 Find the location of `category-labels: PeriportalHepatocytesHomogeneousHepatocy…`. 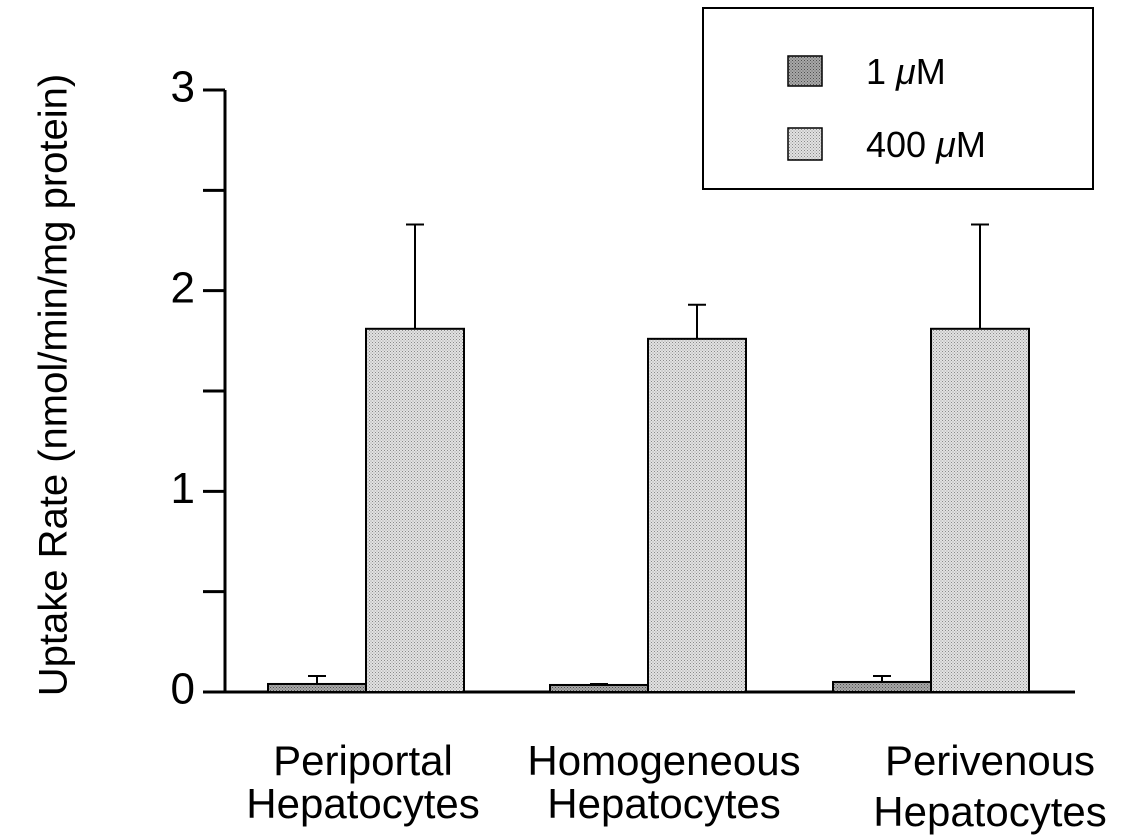

category-labels: PeriportalHepatocytesHomogeneousHepatocy… is located at coordinates (676, 786).